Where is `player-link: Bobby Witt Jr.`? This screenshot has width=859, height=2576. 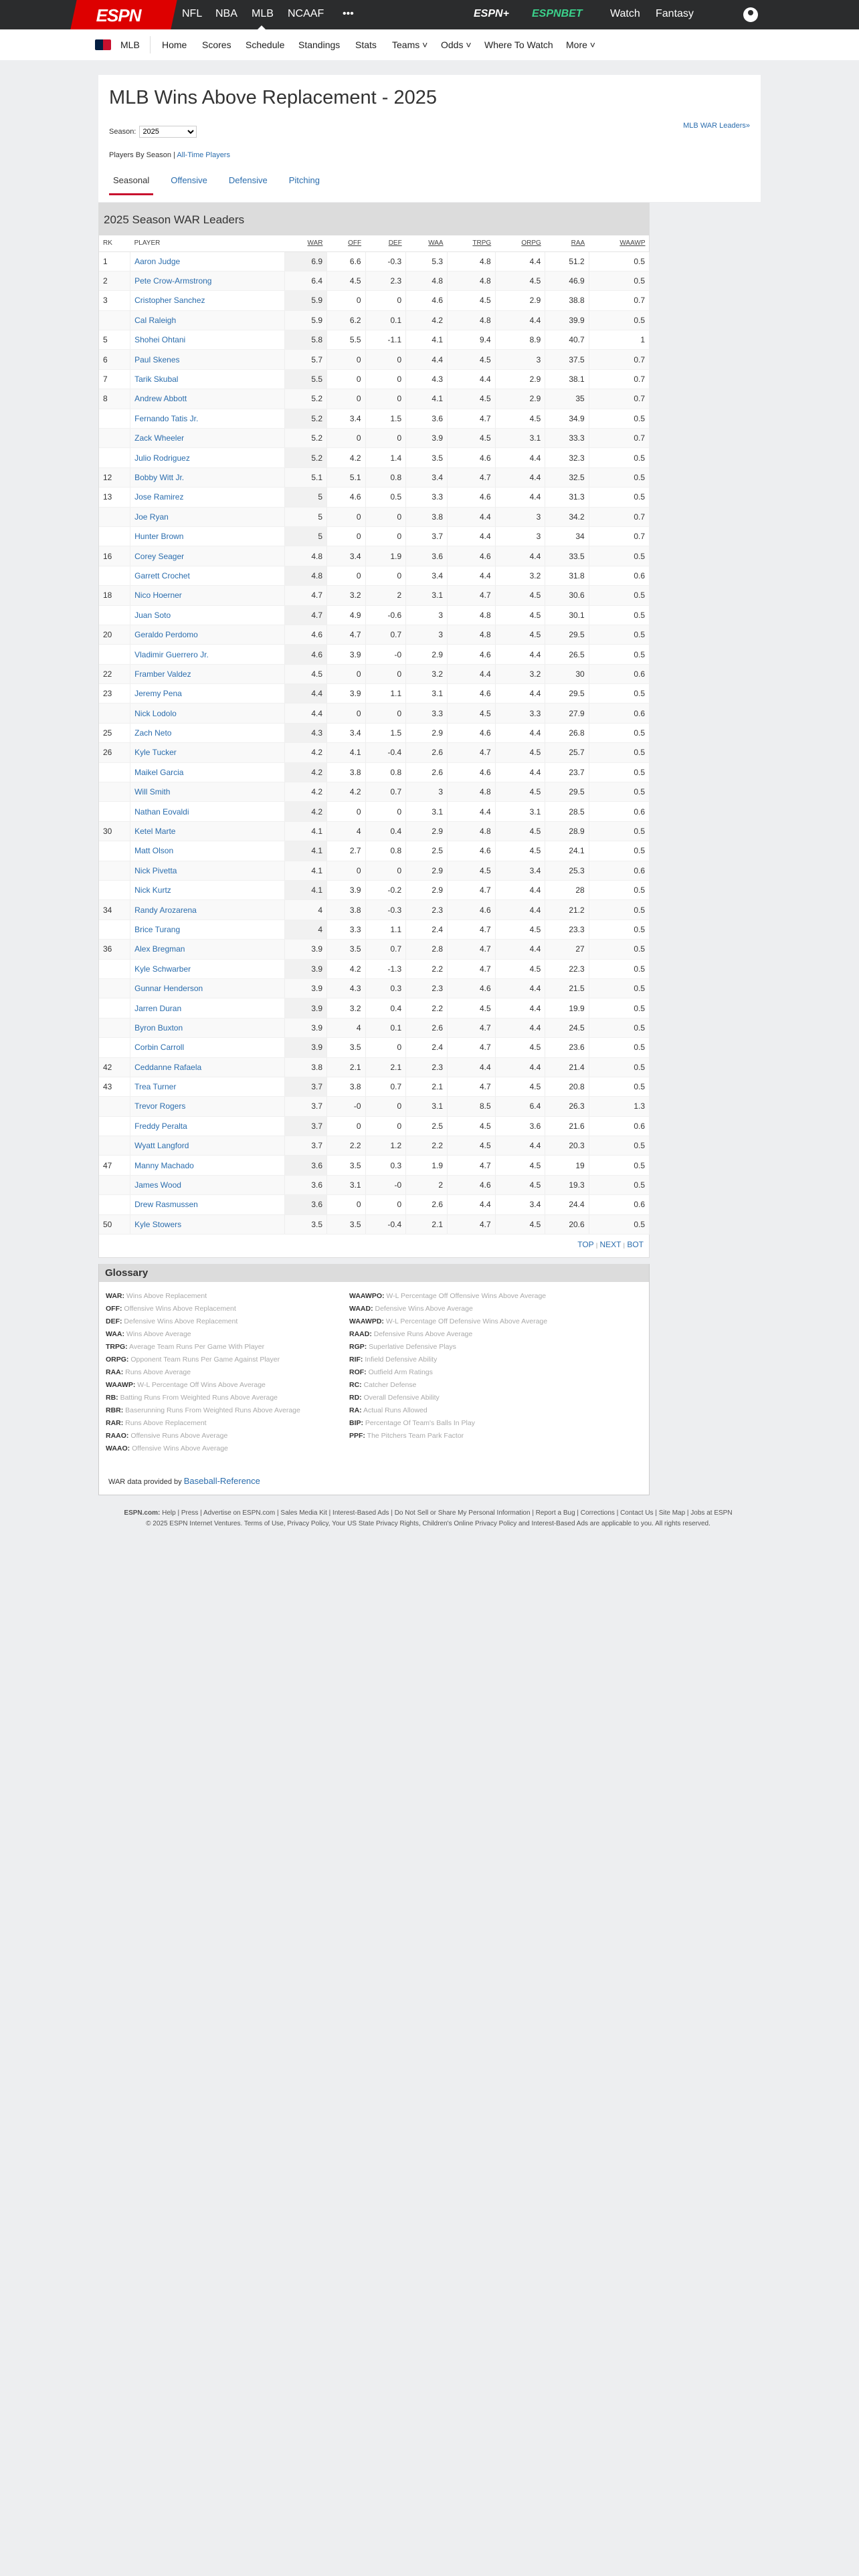 player-link: Bobby Witt Jr. is located at coordinates (159, 477).